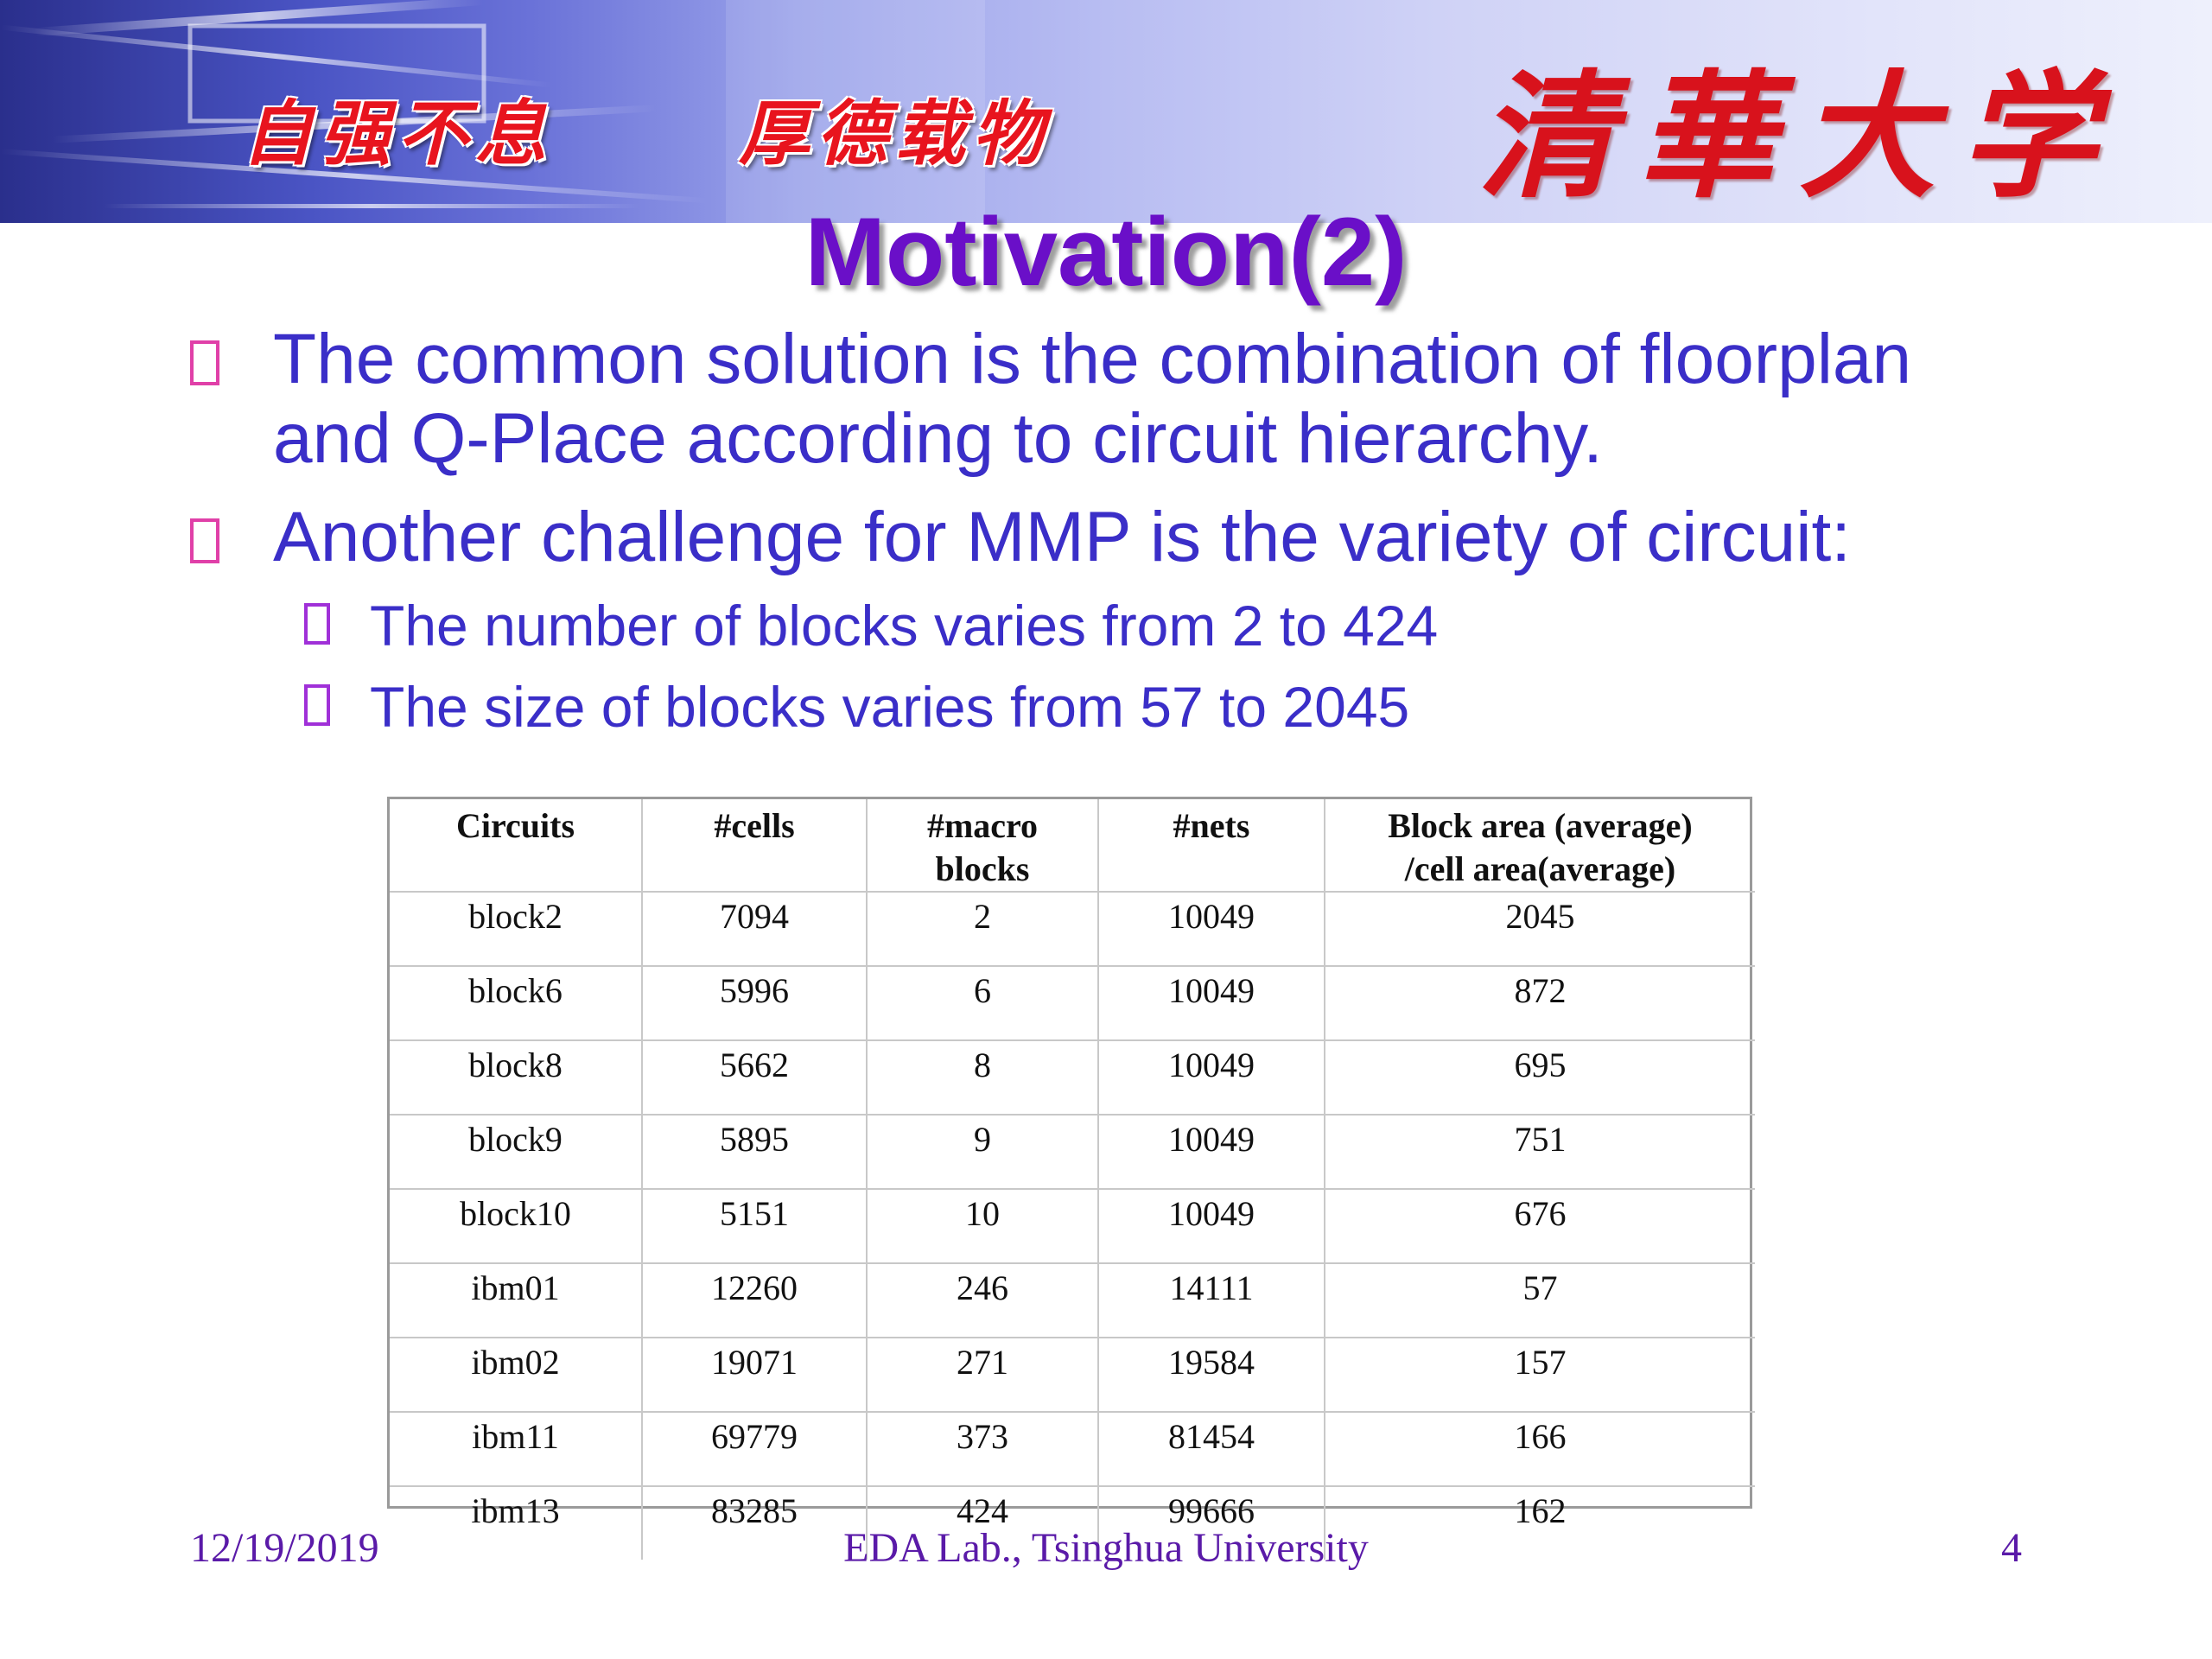  I want to click on column-header-cells: #cells, so click(754, 846).